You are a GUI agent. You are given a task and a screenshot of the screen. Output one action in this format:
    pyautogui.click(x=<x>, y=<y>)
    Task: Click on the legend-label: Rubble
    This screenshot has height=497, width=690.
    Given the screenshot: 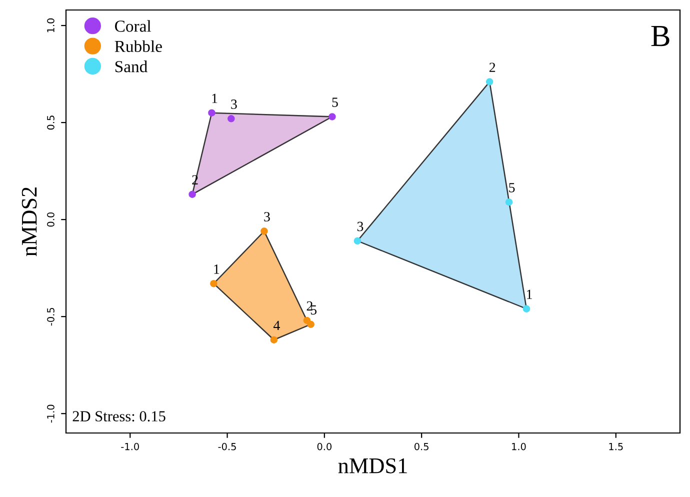 What is the action you would take?
    pyautogui.click(x=138, y=46)
    